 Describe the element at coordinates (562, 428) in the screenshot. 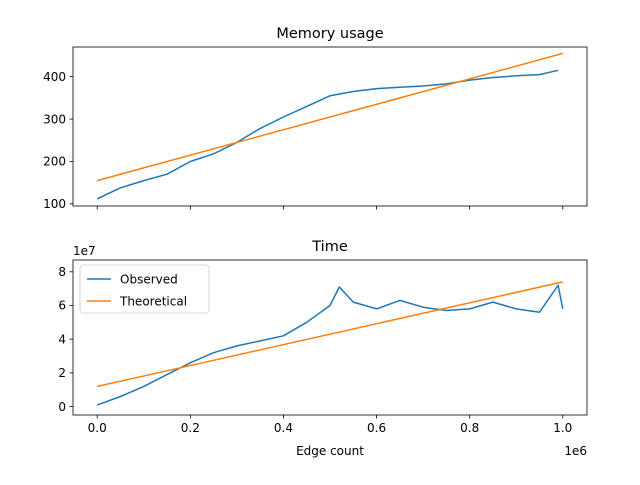

I see `chart-2-x-tick-label: 1.0` at that location.